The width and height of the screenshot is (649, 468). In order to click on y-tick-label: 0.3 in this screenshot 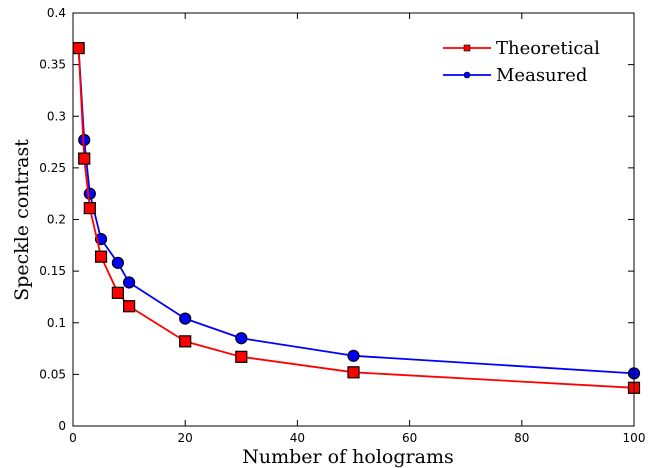, I will do `click(56, 116)`.